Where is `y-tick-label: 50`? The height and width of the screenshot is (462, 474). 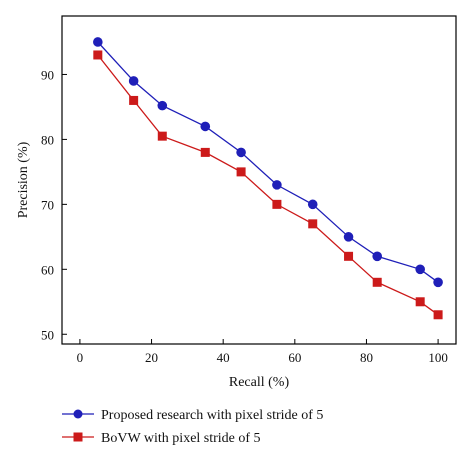
y-tick-label: 50 is located at coordinates (47, 334).